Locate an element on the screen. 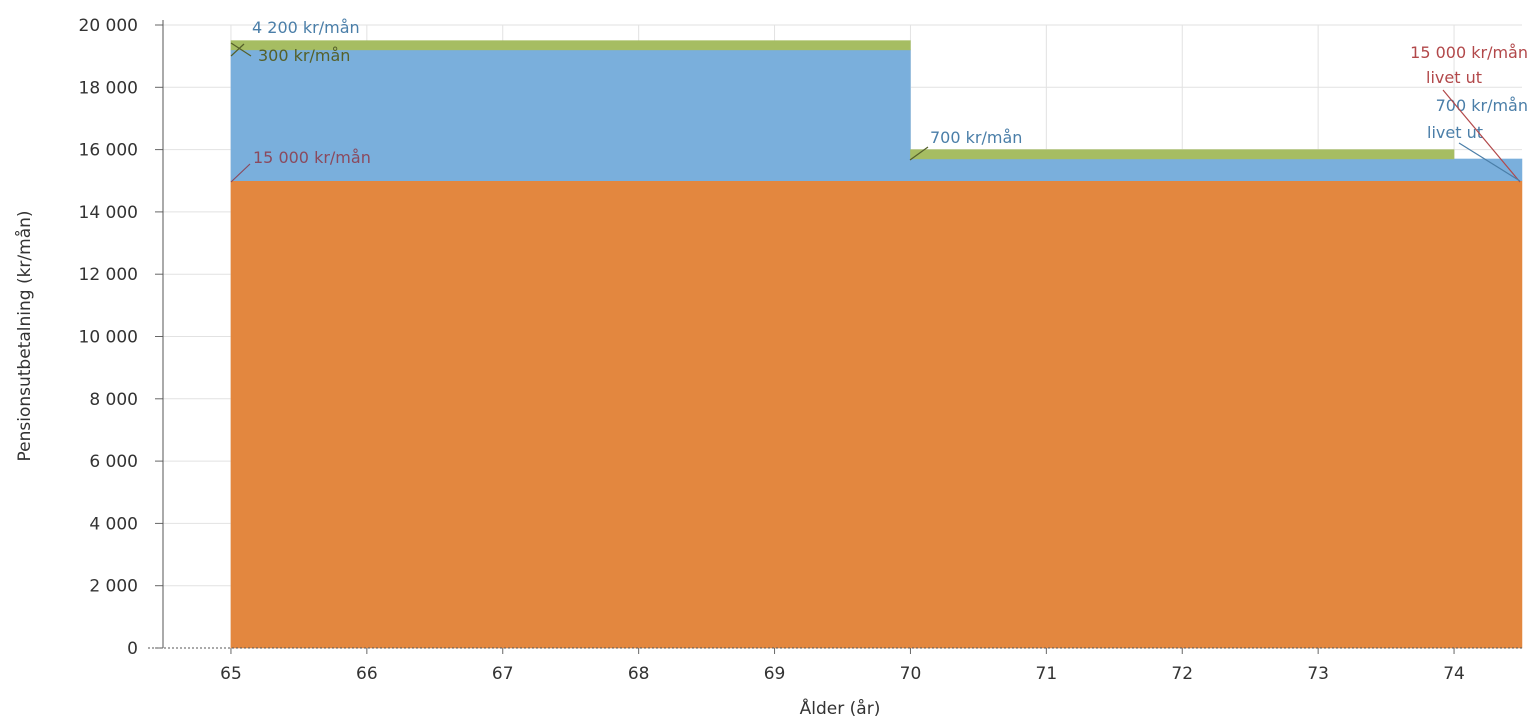  y-tick-label: 2 000 is located at coordinates (113, 587).